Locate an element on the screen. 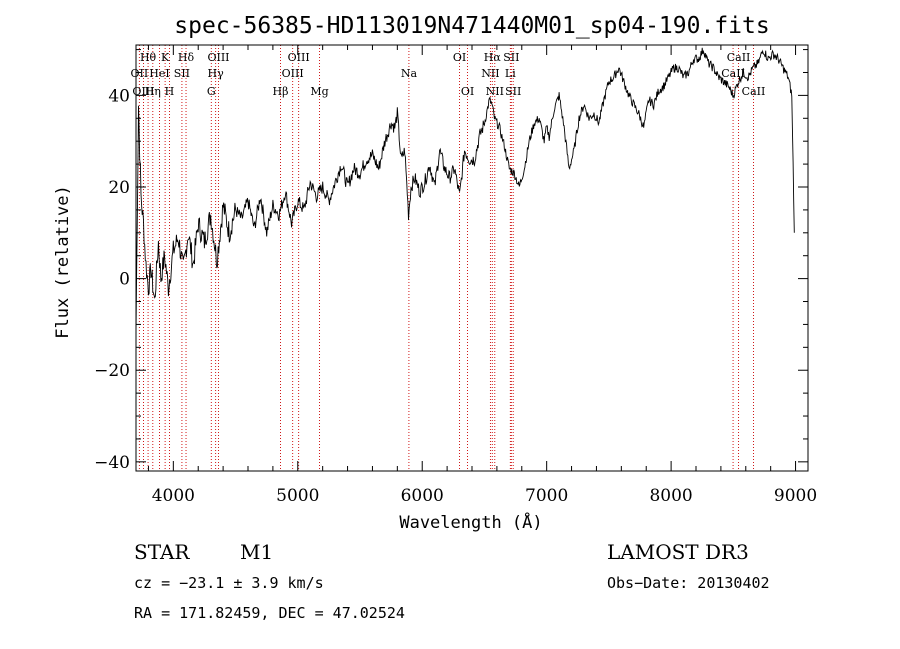 The width and height of the screenshot is (900, 649). x-tick-label: 5000 is located at coordinates (297, 496).